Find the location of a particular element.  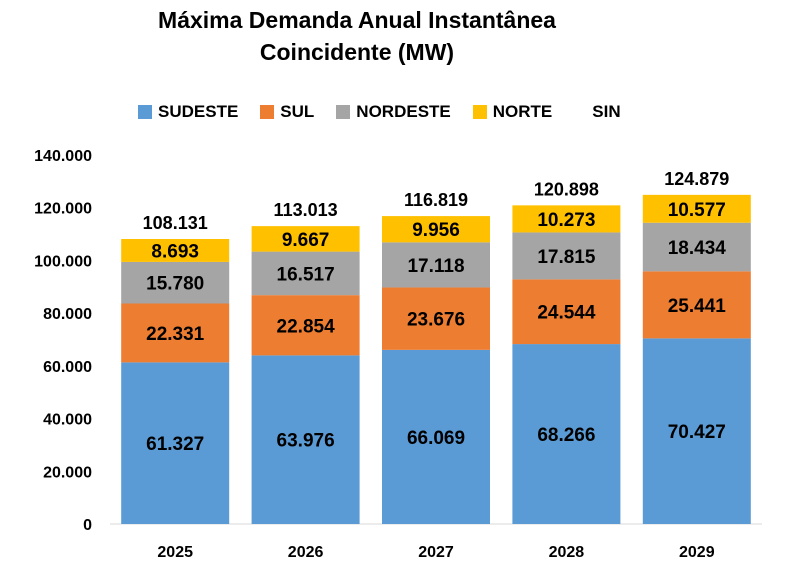

legend-label-sul: SUL is located at coordinates (297, 111).